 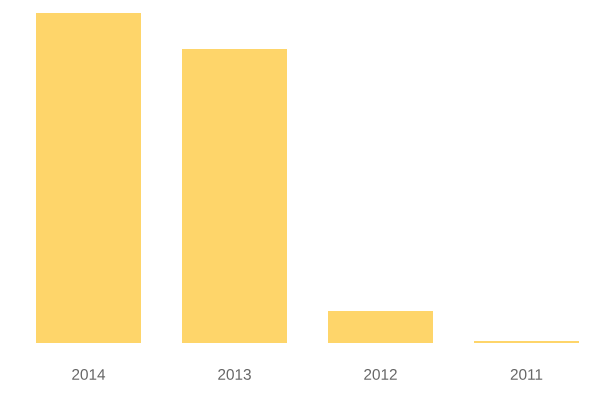 I want to click on x-tick-label: 2011, so click(x=526, y=374).